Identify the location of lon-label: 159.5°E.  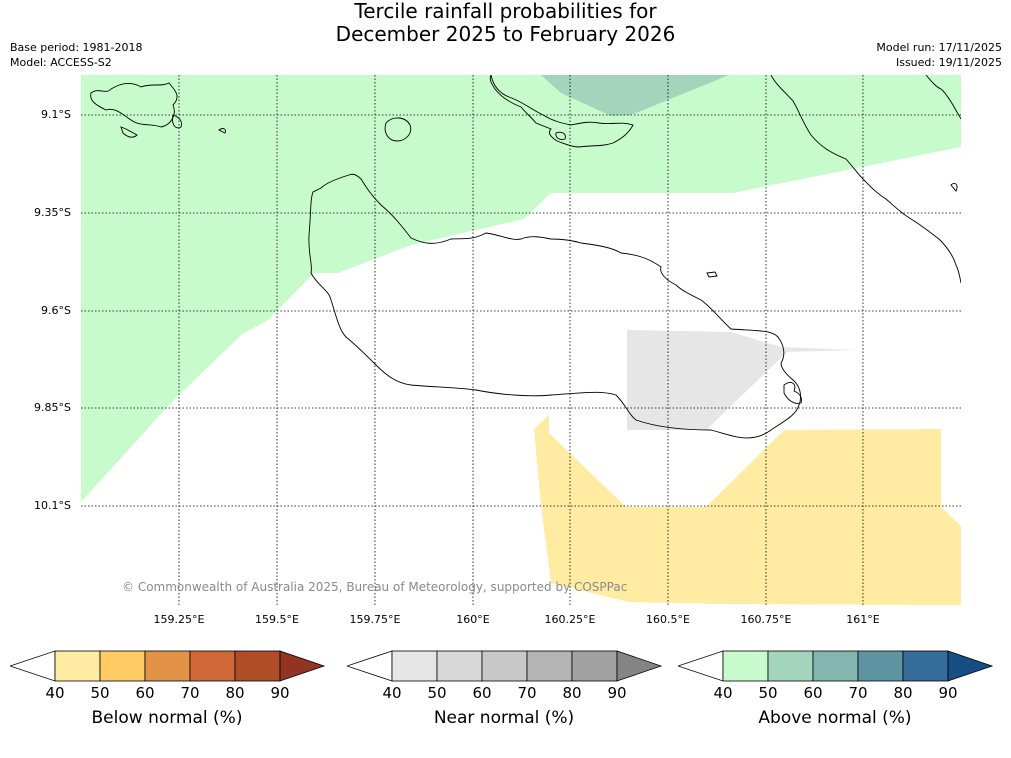
(277, 619).